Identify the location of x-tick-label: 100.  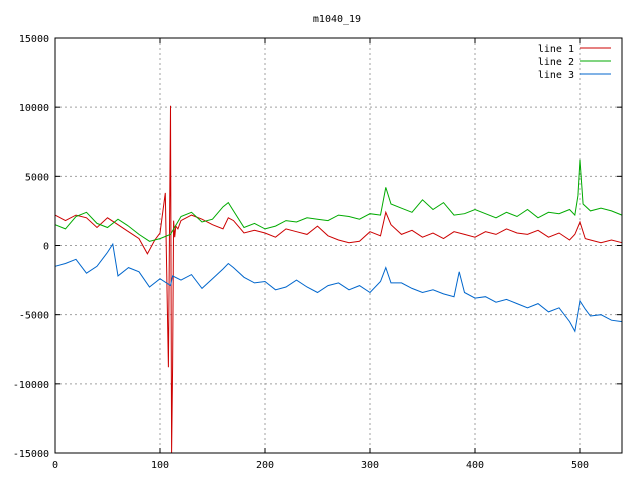
(160, 465).